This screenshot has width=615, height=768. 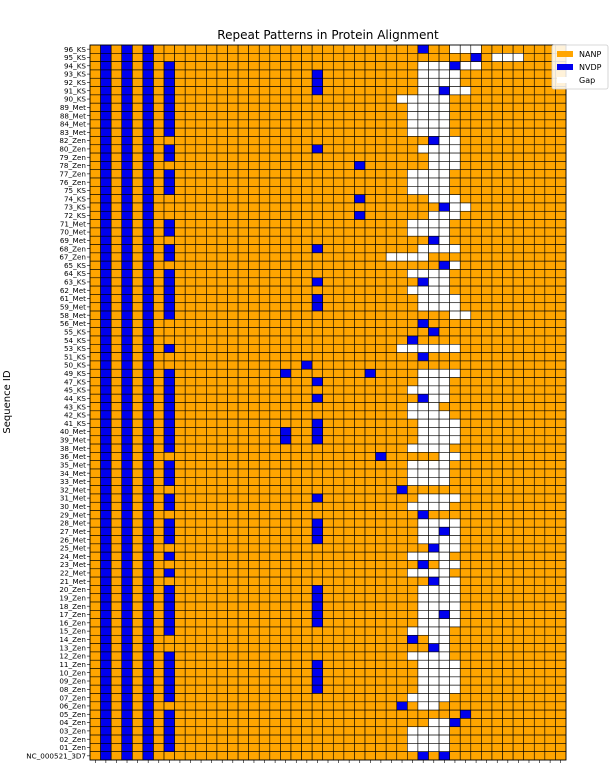 I want to click on y-tick-label: 65_KS, so click(x=75, y=265).